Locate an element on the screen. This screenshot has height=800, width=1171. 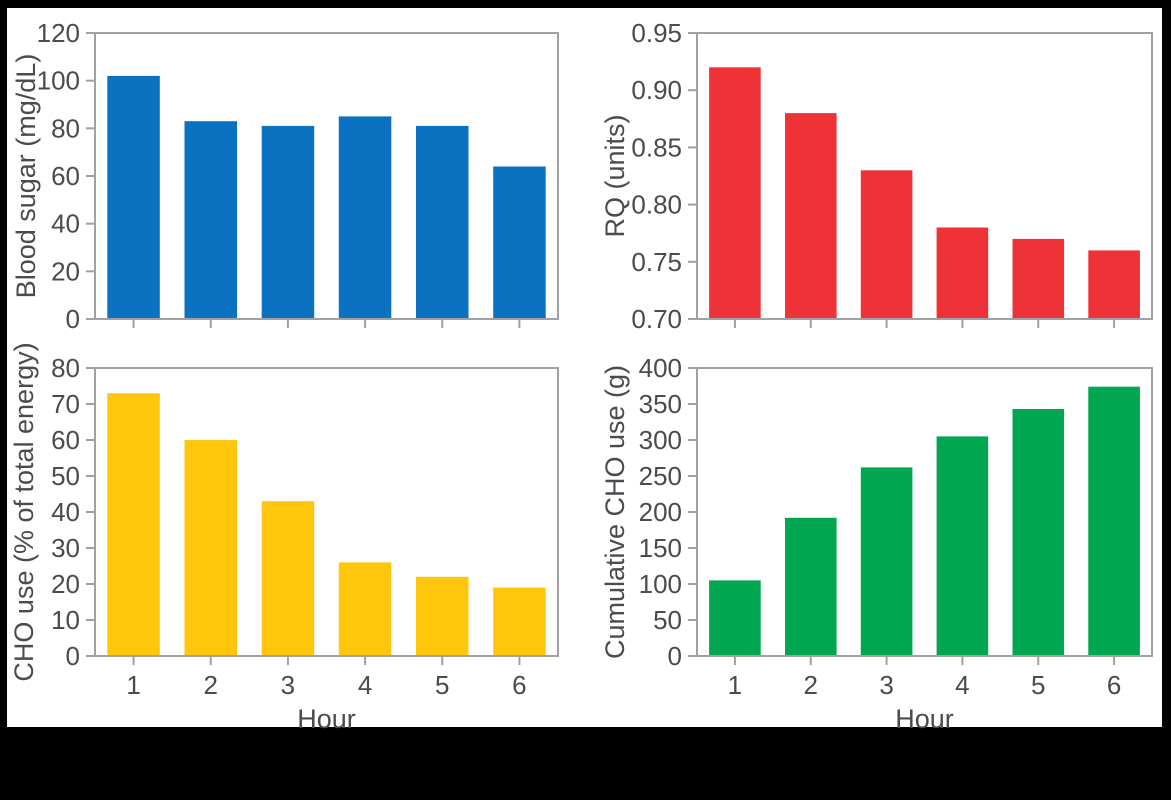
y-tick-label: 70 is located at coordinates (65, 404).